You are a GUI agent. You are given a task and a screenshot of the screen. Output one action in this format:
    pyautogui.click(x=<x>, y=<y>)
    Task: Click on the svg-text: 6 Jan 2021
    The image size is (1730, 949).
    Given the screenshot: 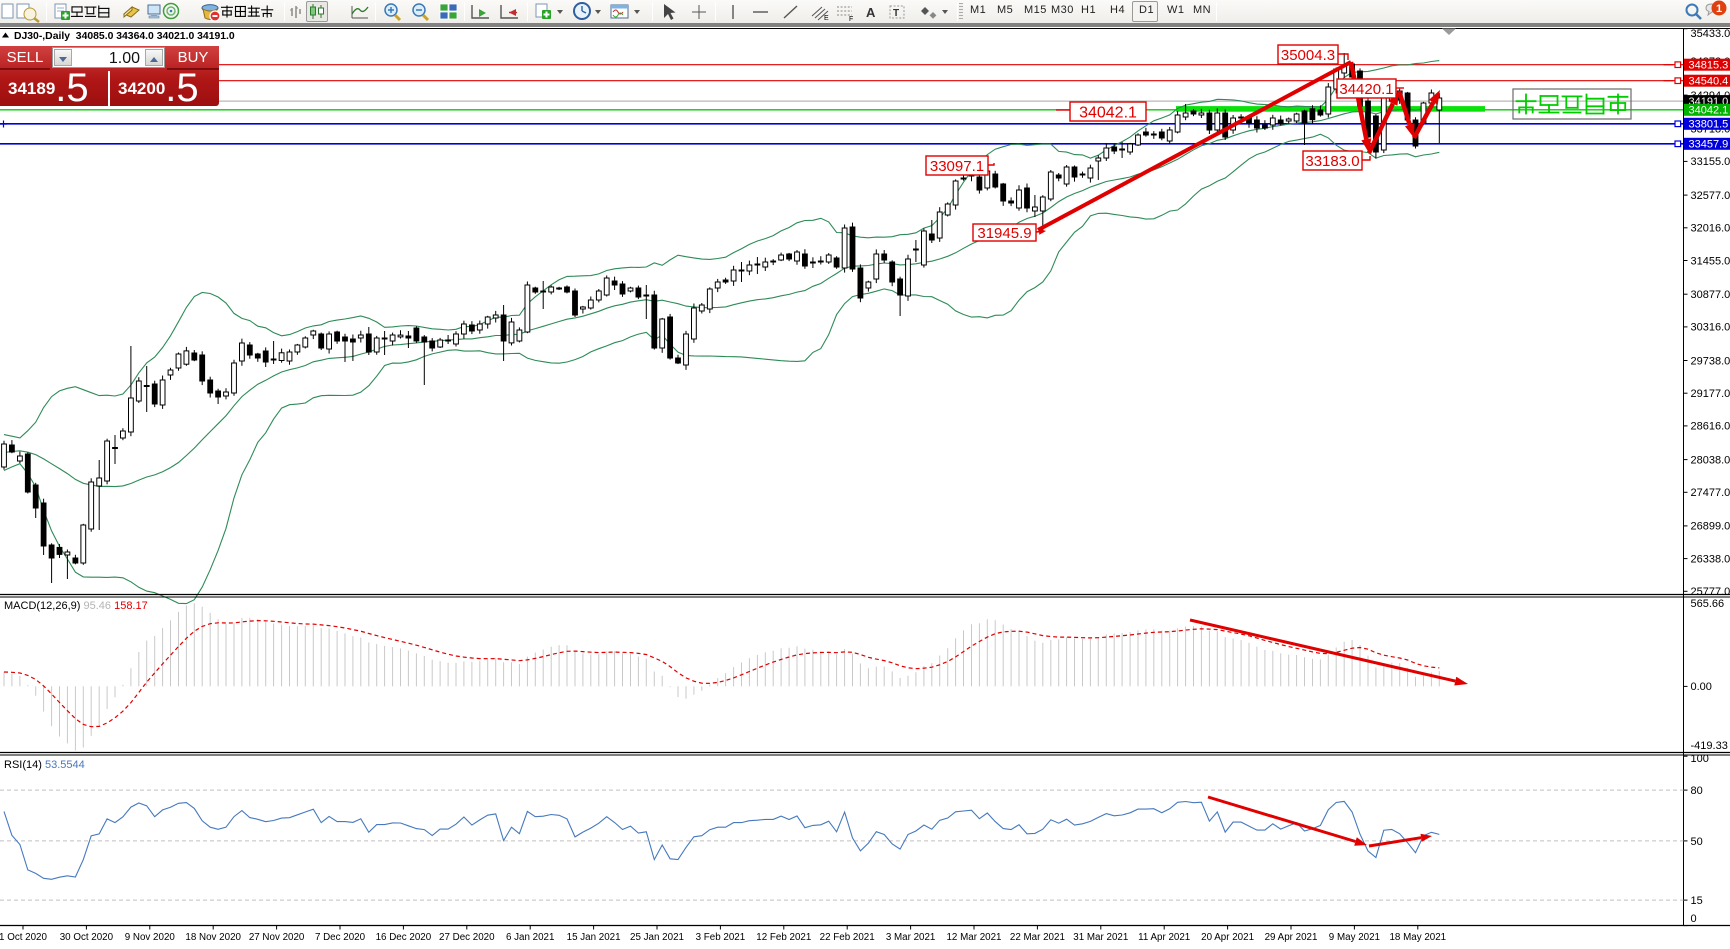 What is the action you would take?
    pyautogui.click(x=530, y=937)
    